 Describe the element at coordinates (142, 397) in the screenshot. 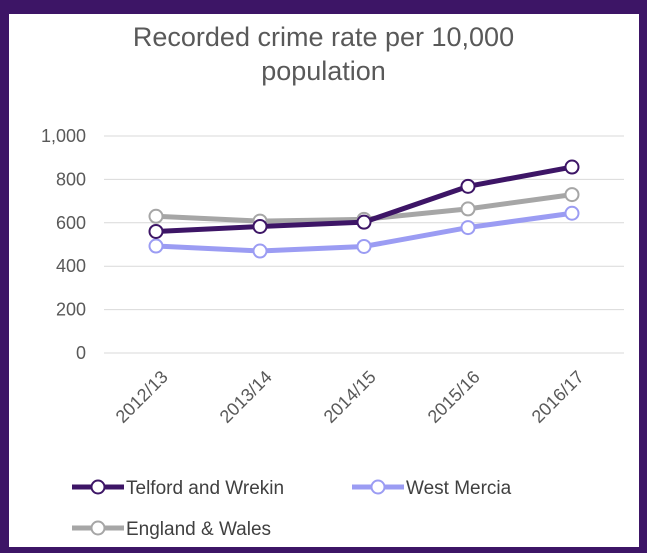

I see `x-tick-label: 2012/13` at that location.